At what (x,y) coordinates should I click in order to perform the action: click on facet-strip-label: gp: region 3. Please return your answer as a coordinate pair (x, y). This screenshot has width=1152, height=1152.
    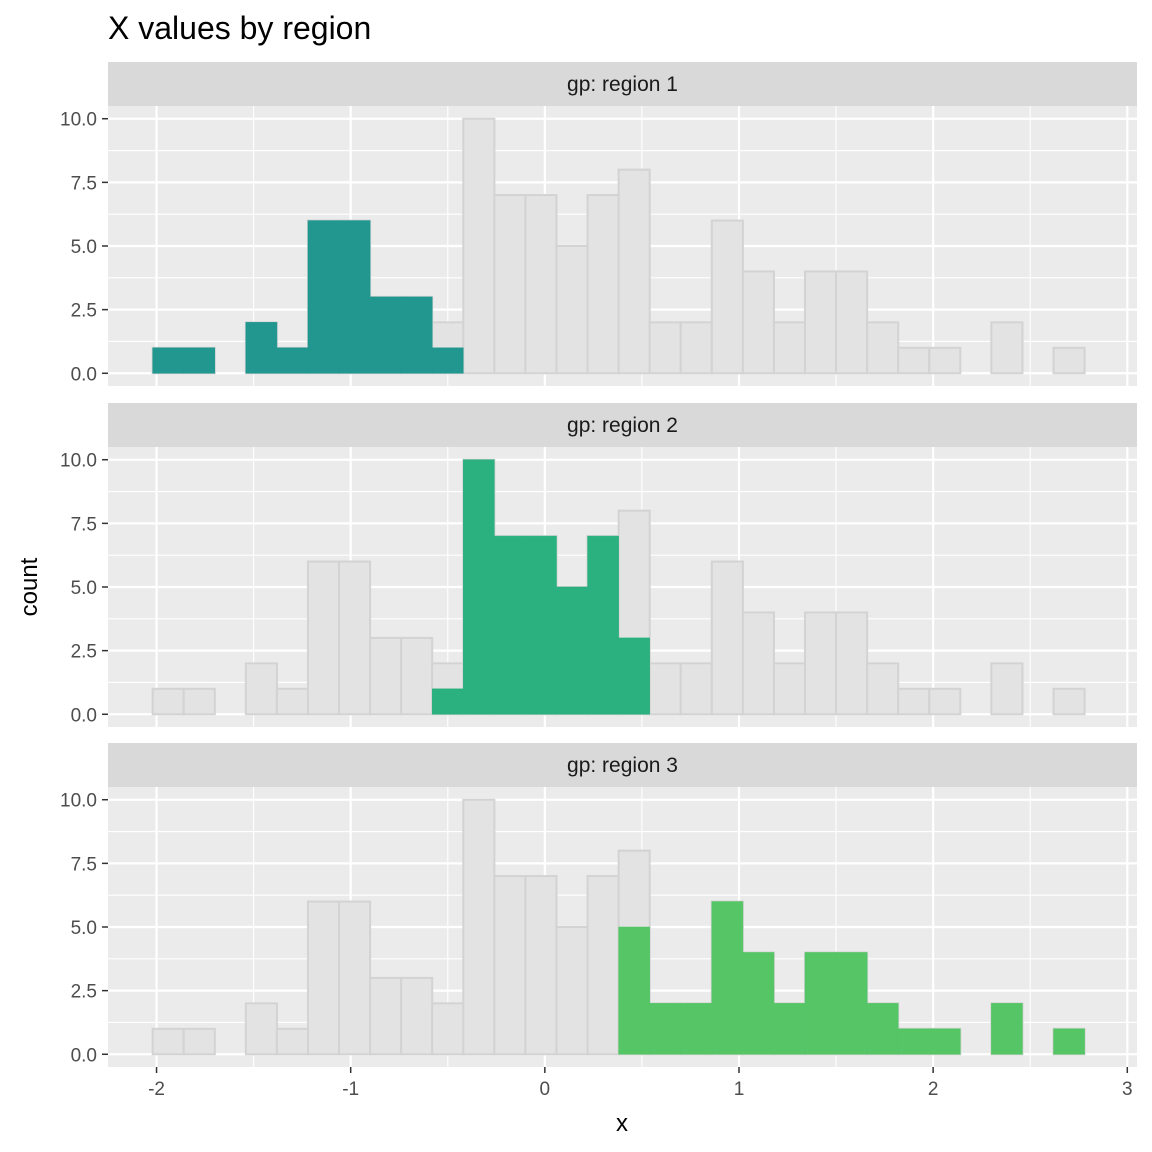
    Looking at the image, I should click on (622, 765).